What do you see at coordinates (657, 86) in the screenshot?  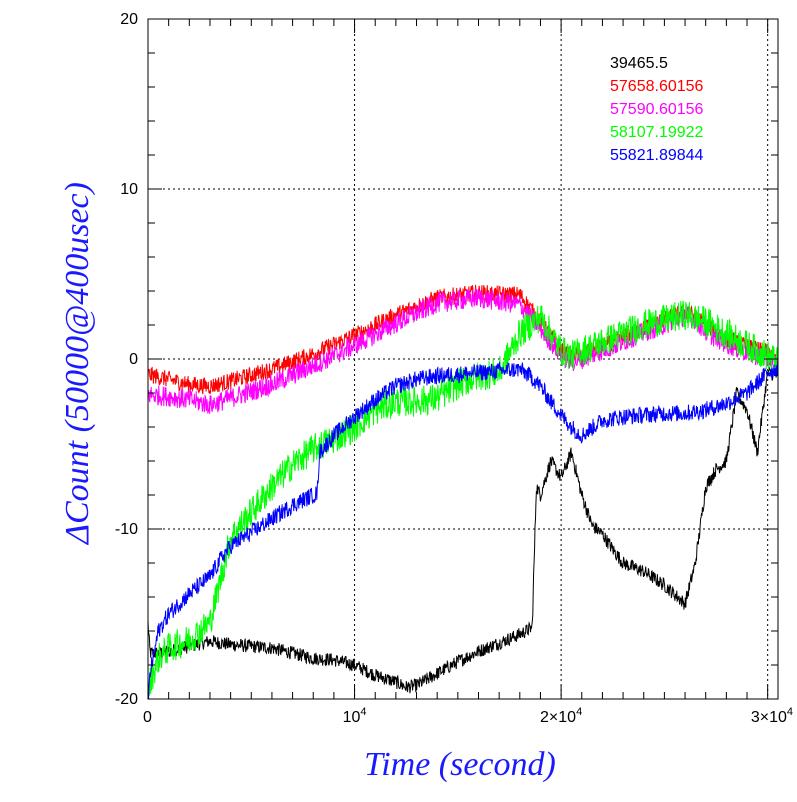 I see `legend-entry: 57658.60156` at bounding box center [657, 86].